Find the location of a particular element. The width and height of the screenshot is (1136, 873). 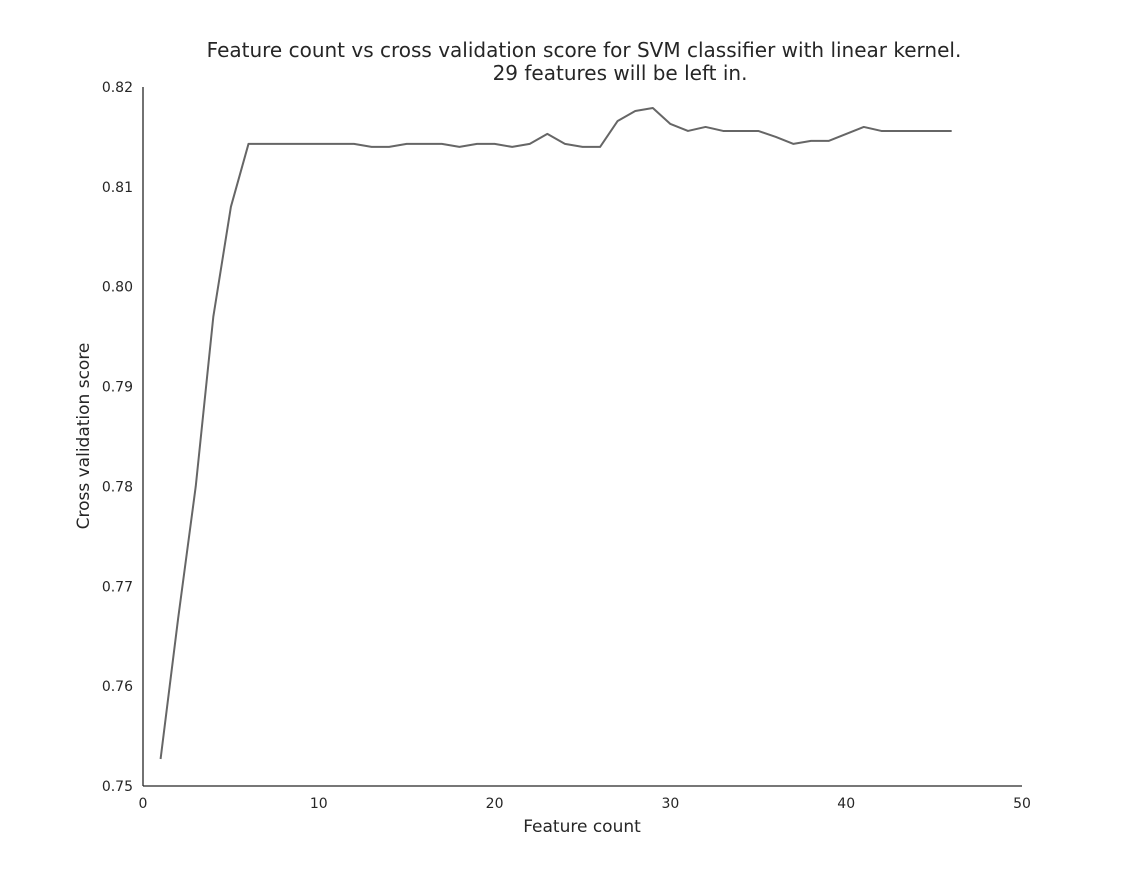

y-tick-label: 0.78 is located at coordinates (117, 487).